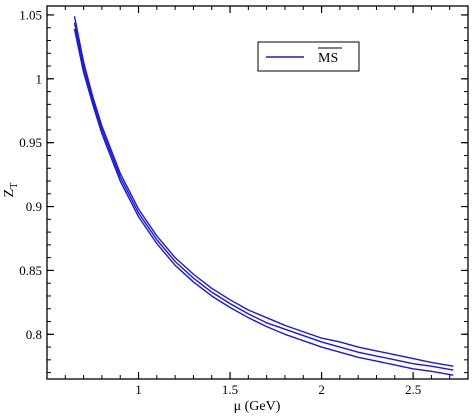  I want to click on x-tick-label: 2.5, so click(413, 389).